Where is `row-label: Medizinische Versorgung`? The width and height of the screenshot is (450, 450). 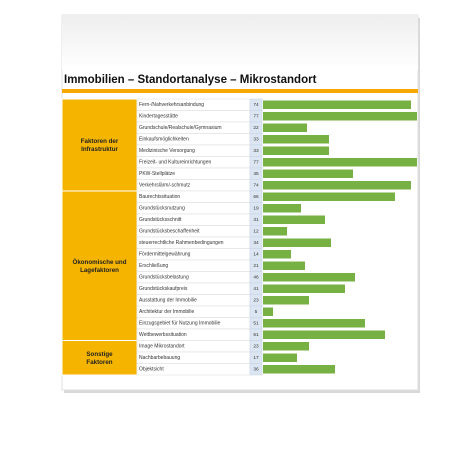
row-label: Medizinische Versorgung is located at coordinates (167, 151).